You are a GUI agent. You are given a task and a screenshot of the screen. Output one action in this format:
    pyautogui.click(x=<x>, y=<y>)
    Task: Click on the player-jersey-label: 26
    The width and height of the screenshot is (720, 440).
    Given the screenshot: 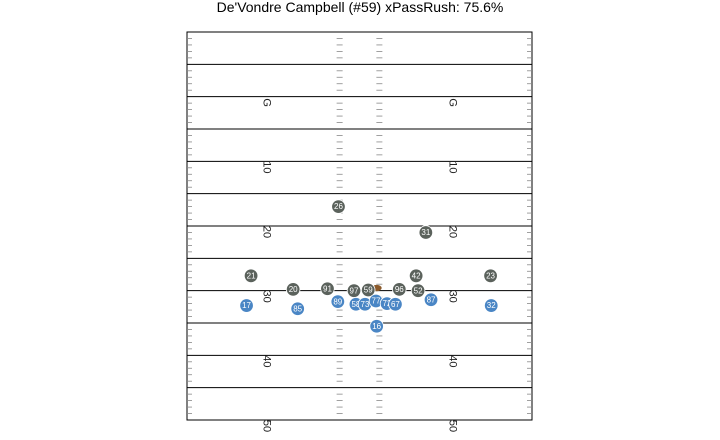 What is the action you would take?
    pyautogui.click(x=338, y=206)
    